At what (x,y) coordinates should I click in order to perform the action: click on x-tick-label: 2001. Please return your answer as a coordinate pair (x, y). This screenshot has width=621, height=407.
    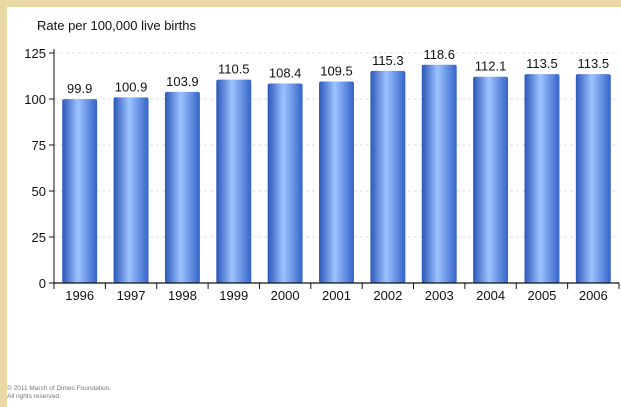
    Looking at the image, I should click on (336, 295).